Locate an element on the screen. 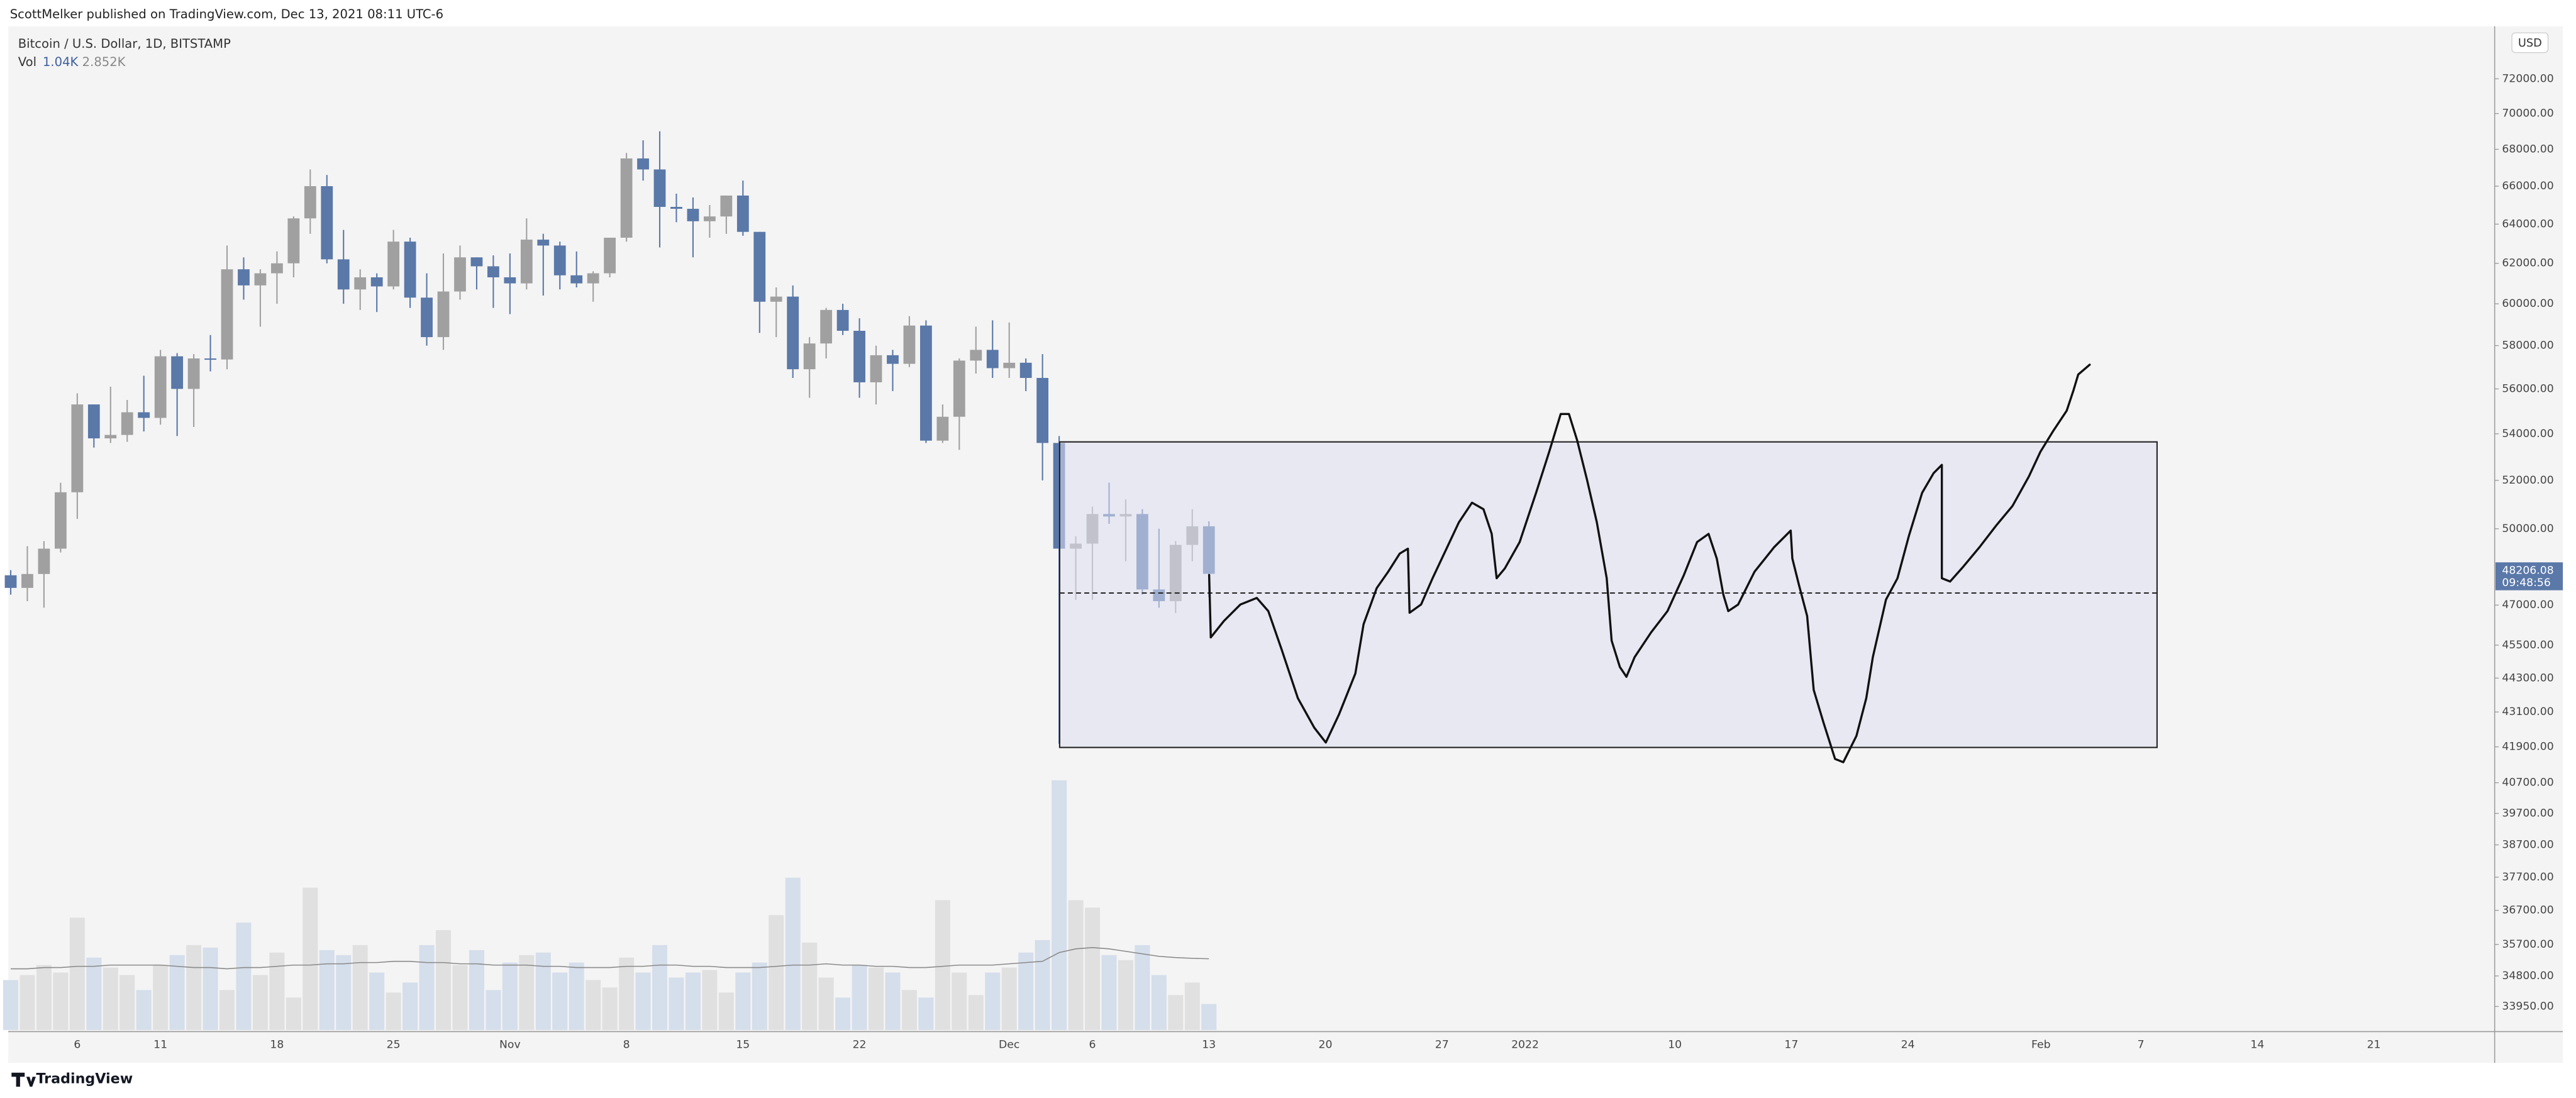 This screenshot has height=1098, width=2576. y-tick-label: 44300.00 is located at coordinates (2527, 678).